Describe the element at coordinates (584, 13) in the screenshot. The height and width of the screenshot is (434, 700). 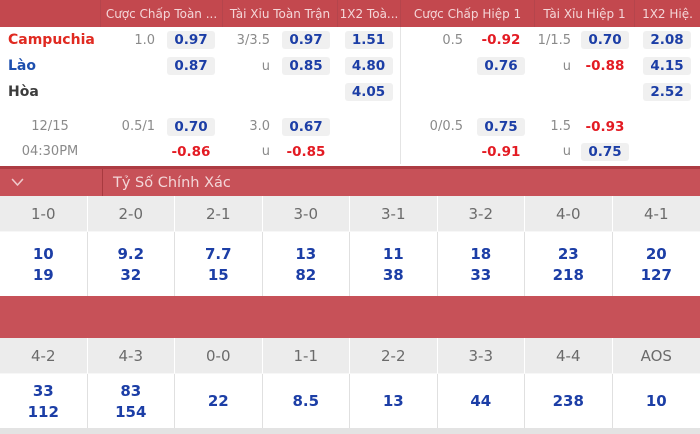
I see `market-header-overunder-half: Tài Xỉu Hiệp 1` at that location.